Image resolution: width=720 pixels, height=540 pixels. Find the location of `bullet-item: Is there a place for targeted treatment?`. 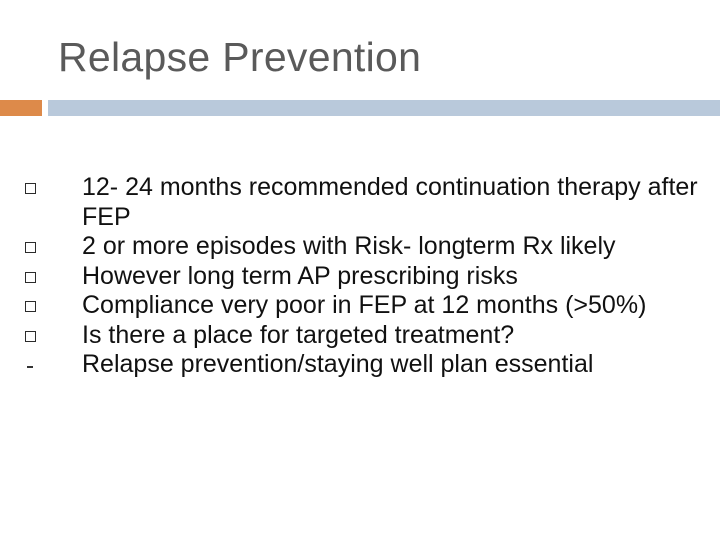

bullet-item: Is there a place for targeted treatment? is located at coordinates (364, 336).